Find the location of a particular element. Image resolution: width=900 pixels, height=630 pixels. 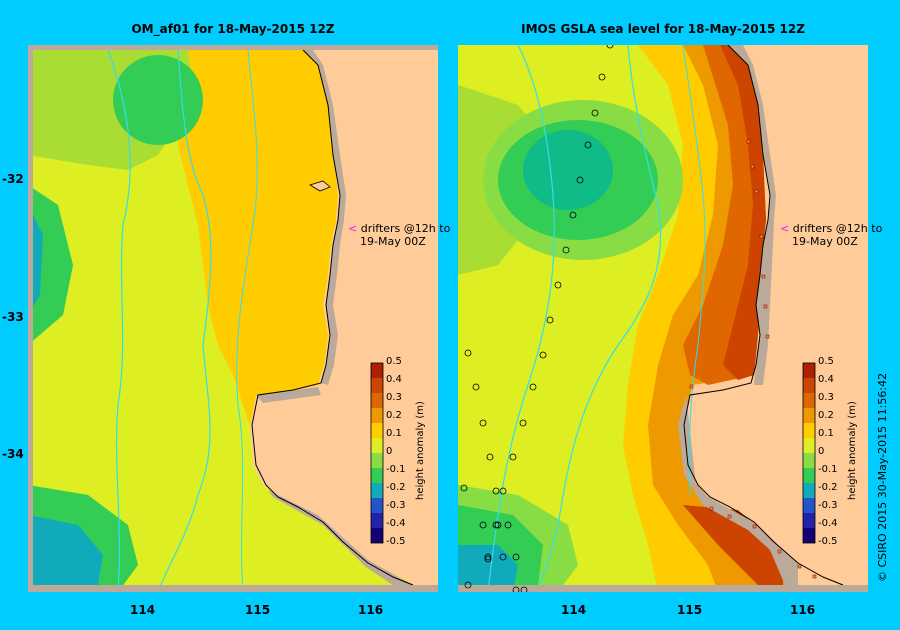

y-tick-label: -32 is located at coordinates (13, 179).